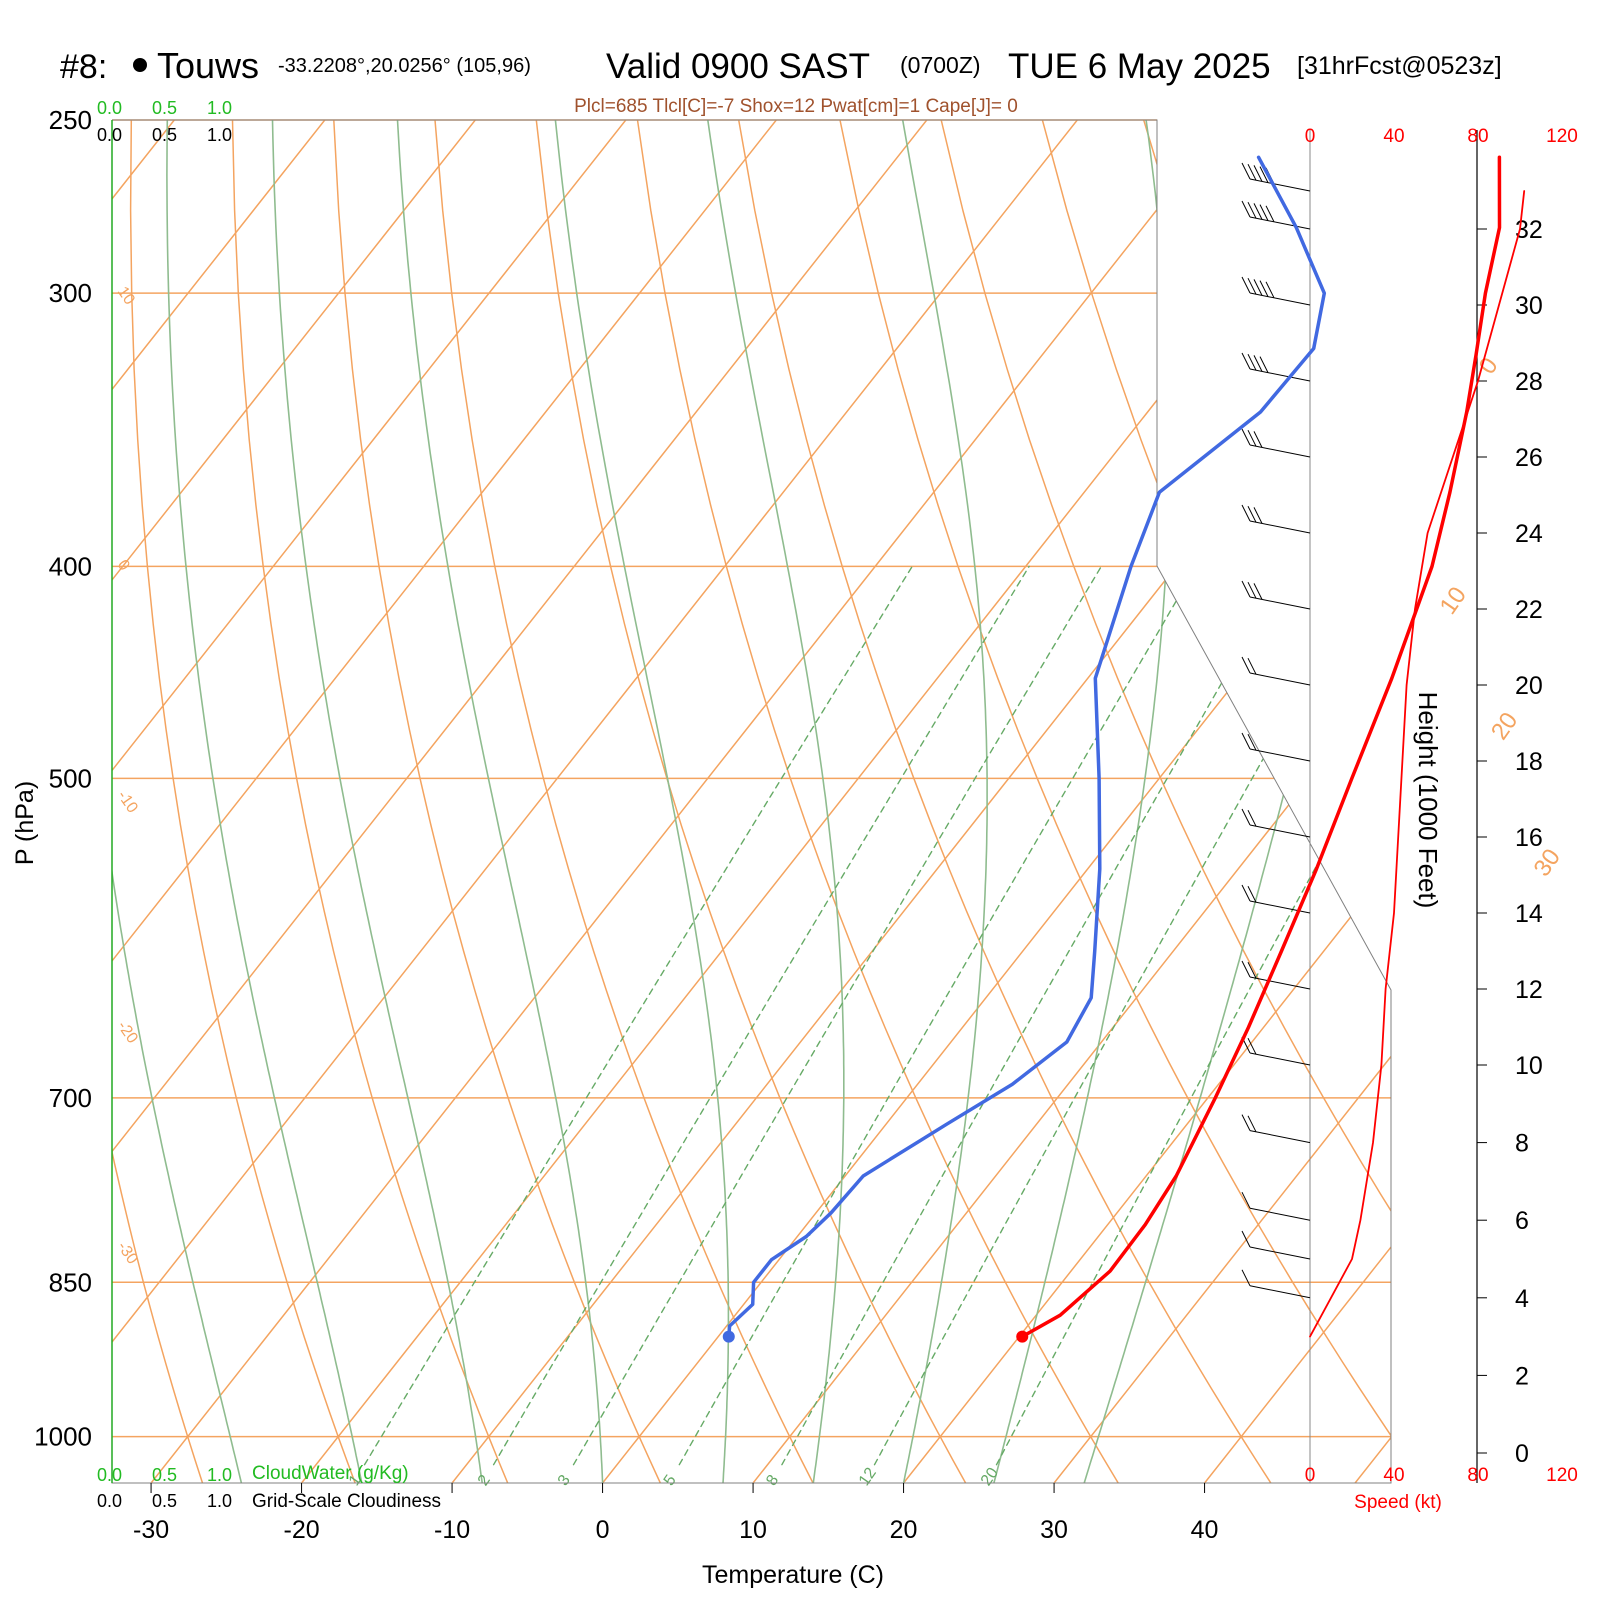 The height and width of the screenshot is (1600, 1600). Describe the element at coordinates (868, 1477) in the screenshot. I see `mixing-ratio-label: 12` at that location.